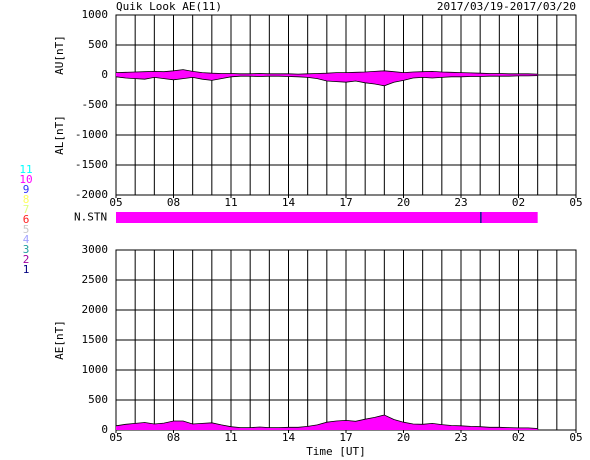 This screenshot has height=460, width=590. I want to click on y-axis-label: AU[nT], so click(59, 55).